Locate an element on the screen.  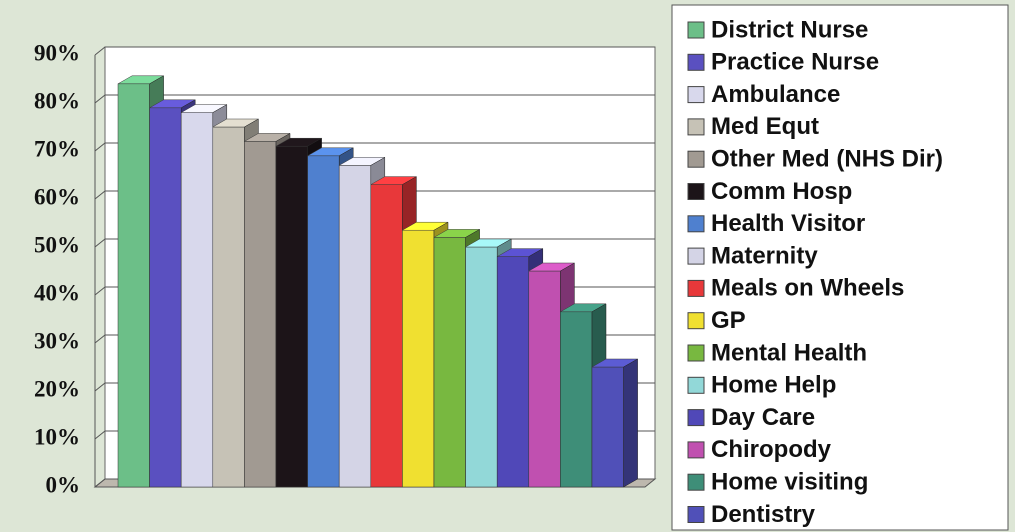
y-tick-label: 50% is located at coordinates (57, 244).